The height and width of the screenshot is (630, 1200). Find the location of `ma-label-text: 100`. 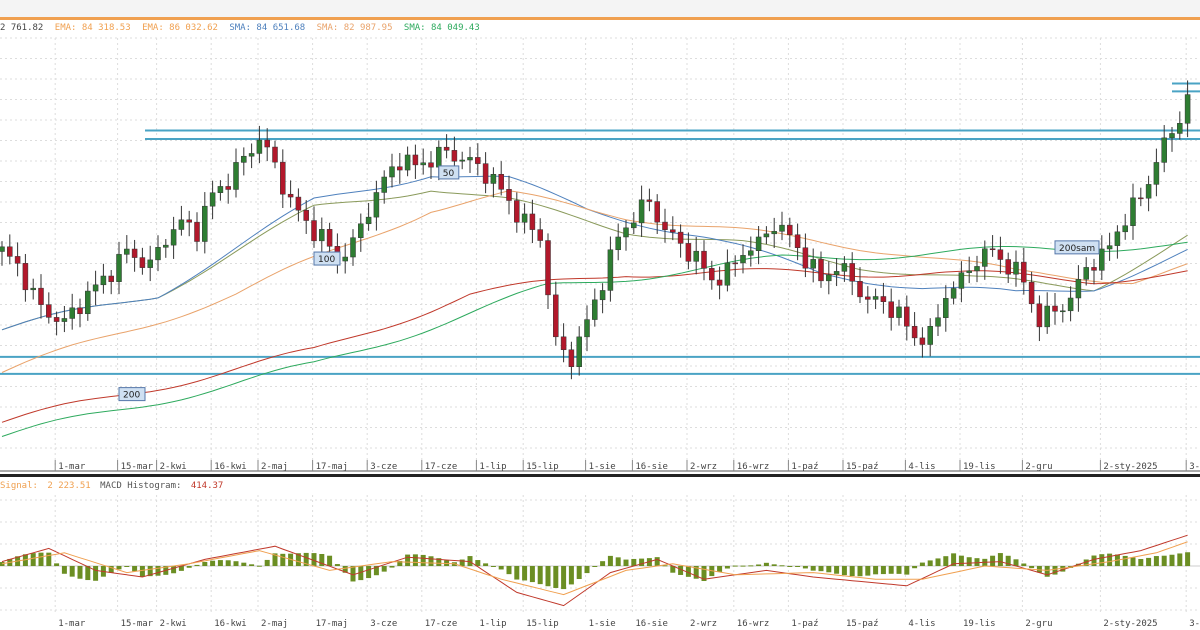

ma-label-text: 100 is located at coordinates (326, 260).